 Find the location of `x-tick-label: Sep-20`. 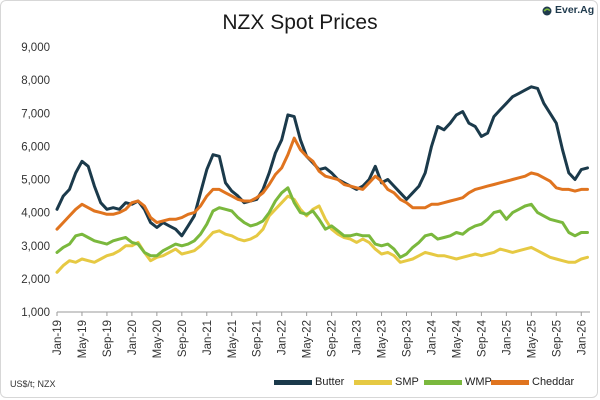

x-tick-label: Sep-20 is located at coordinates (183, 338).